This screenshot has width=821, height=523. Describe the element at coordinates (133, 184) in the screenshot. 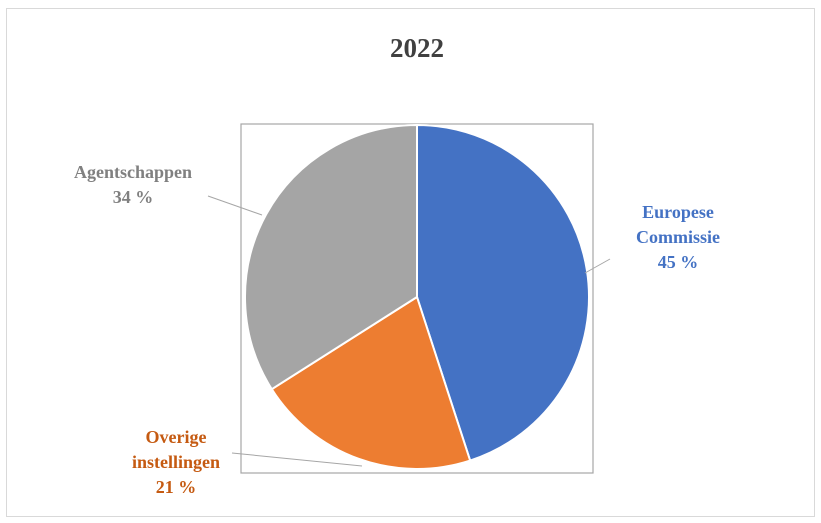

I see `data-label-2: Agentschappen 34 %` at that location.